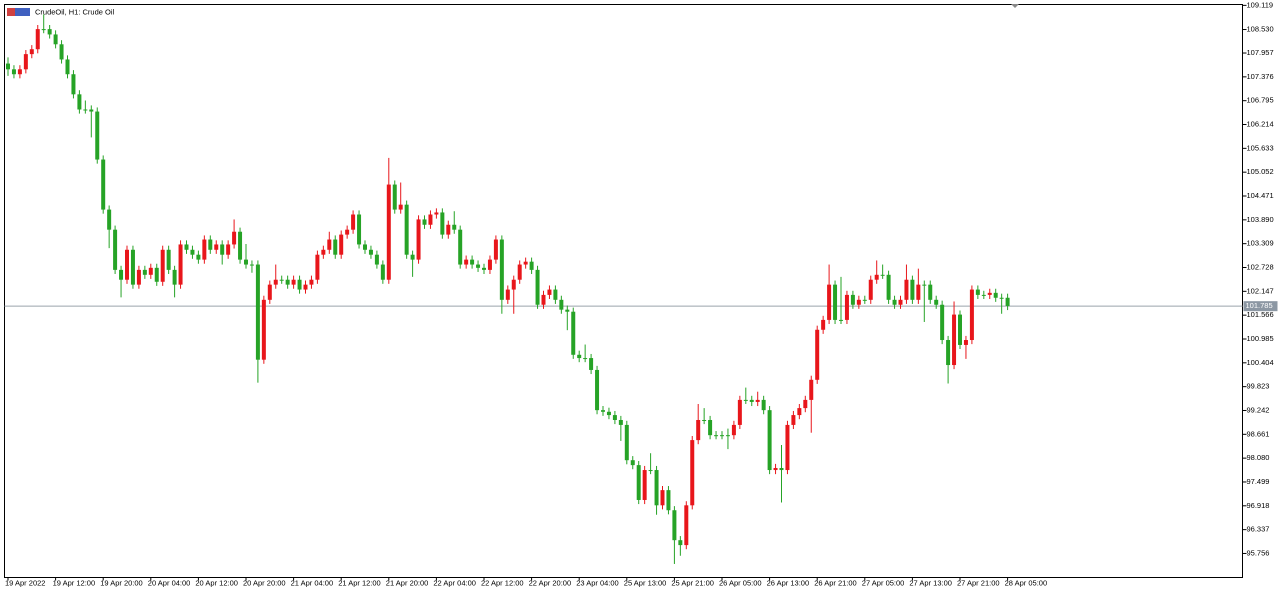  What do you see at coordinates (1260, 243) in the screenshot?
I see `y-tick-label: 103.309` at bounding box center [1260, 243].